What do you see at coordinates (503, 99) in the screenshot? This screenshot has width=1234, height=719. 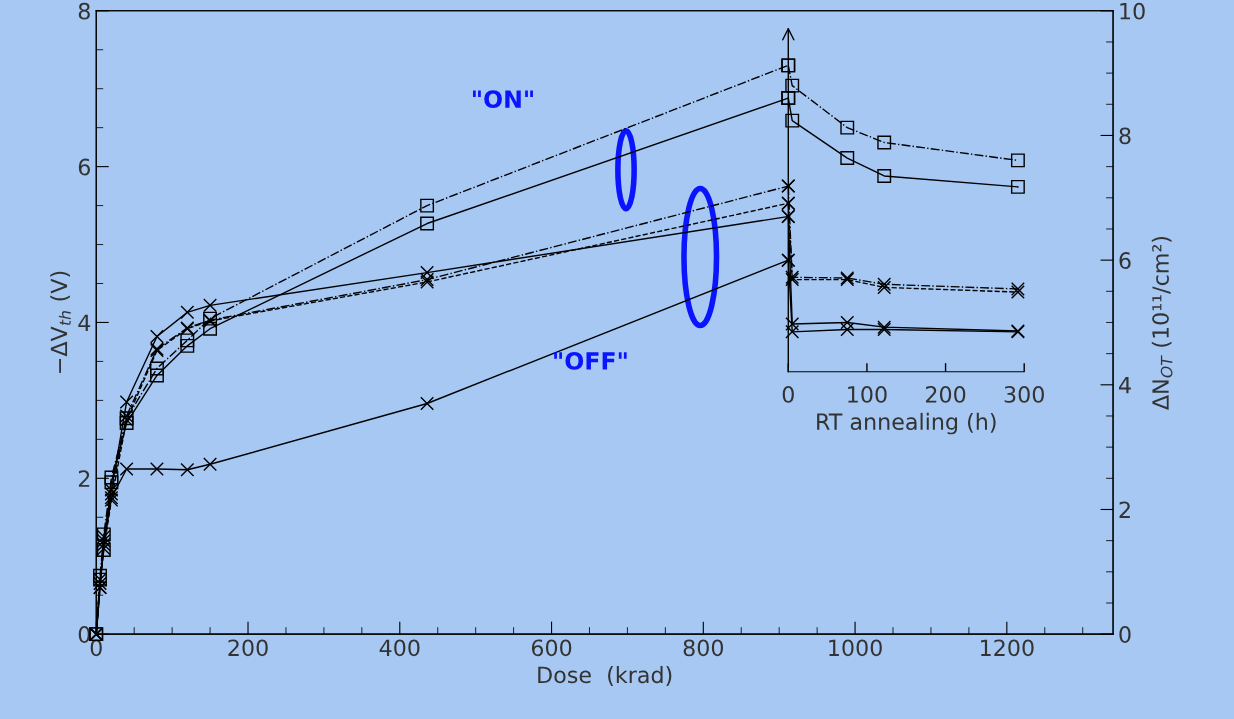 I see `annotation: "ON"` at bounding box center [503, 99].